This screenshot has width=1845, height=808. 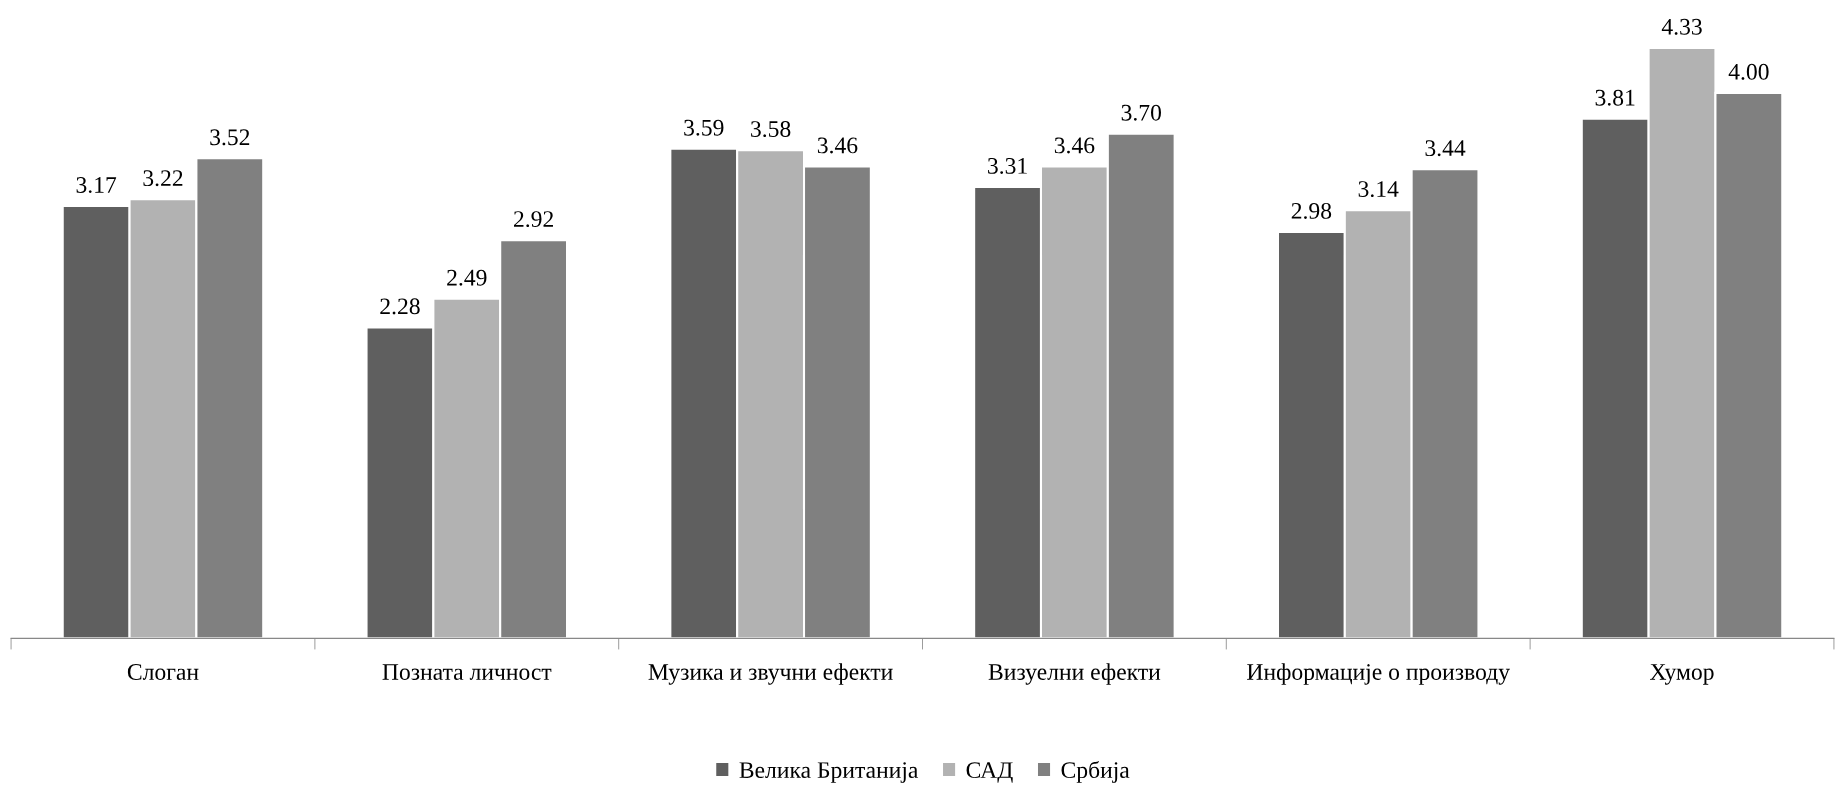 What do you see at coordinates (533, 219) in the screenshot?
I see `data-label: 2.92` at bounding box center [533, 219].